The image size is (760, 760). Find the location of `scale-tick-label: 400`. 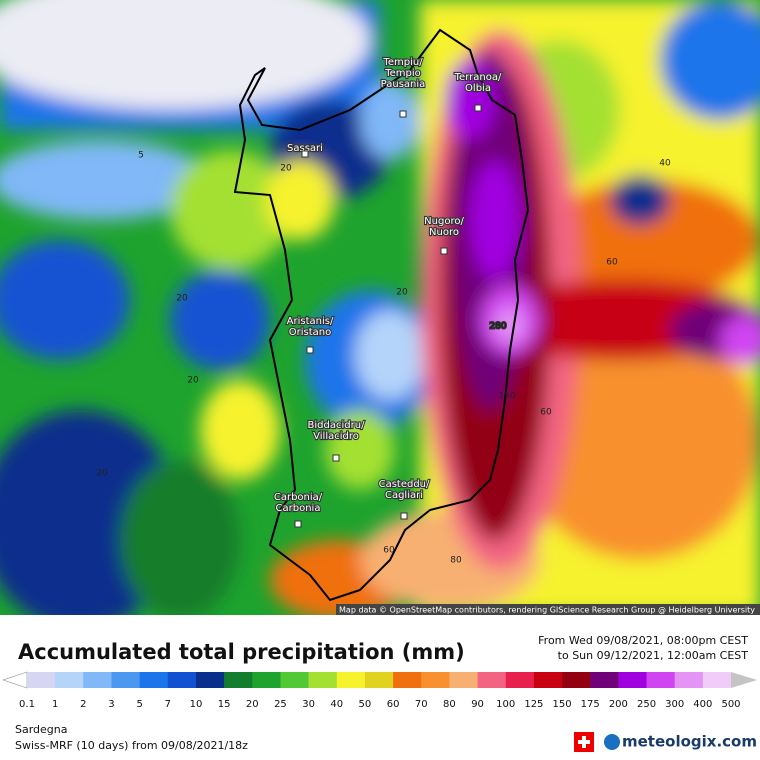

scale-tick-label: 400 is located at coordinates (702, 704).